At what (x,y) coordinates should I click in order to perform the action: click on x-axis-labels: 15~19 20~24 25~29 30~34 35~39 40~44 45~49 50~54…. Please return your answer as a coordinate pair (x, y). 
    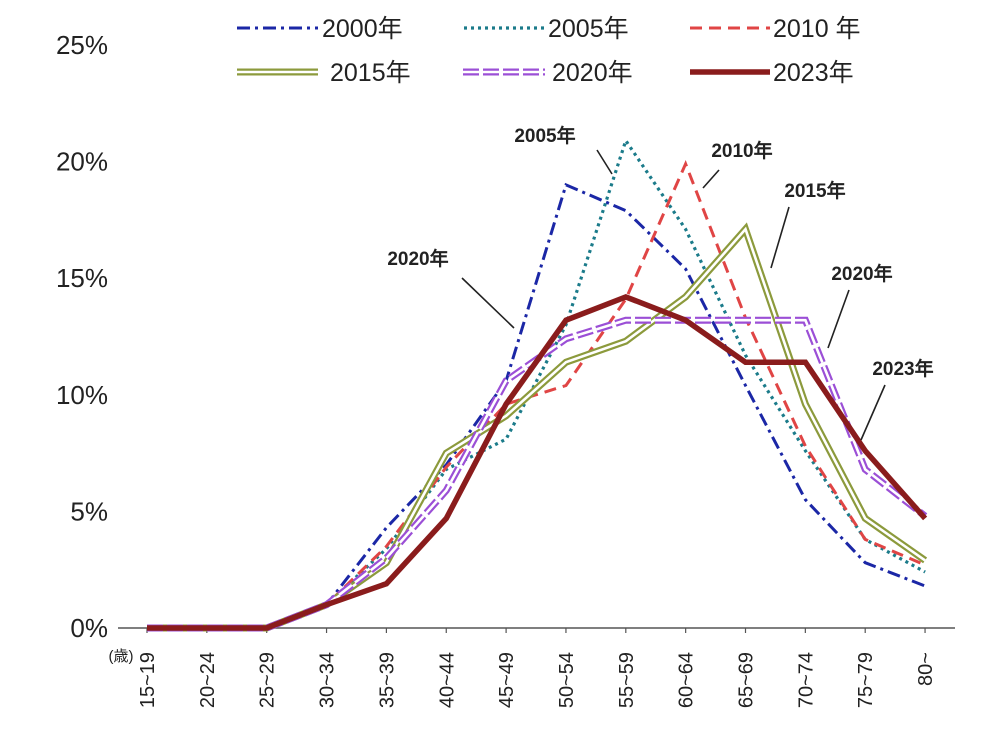
    Looking at the image, I should click on (537, 680).